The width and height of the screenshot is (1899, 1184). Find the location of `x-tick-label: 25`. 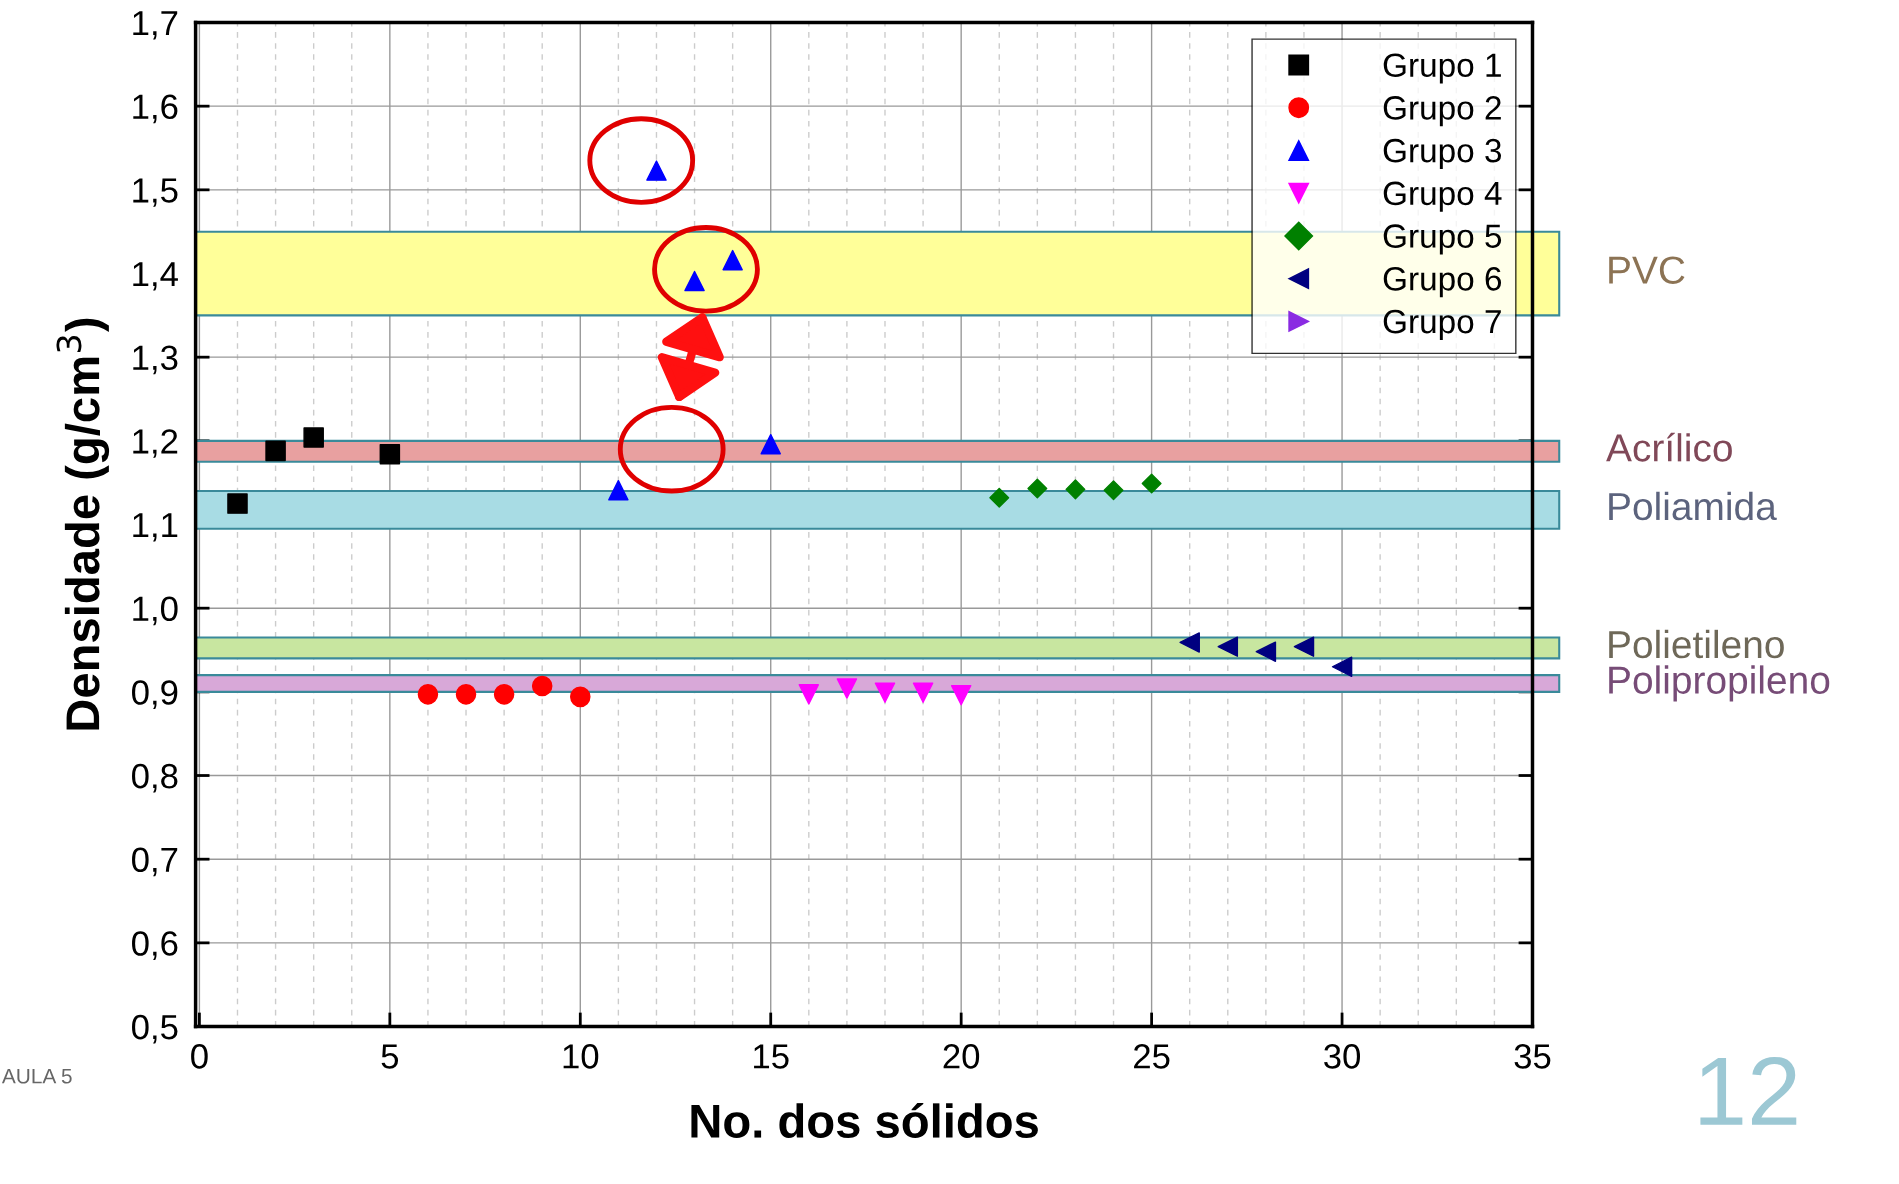

x-tick-label: 25 is located at coordinates (1152, 1056).